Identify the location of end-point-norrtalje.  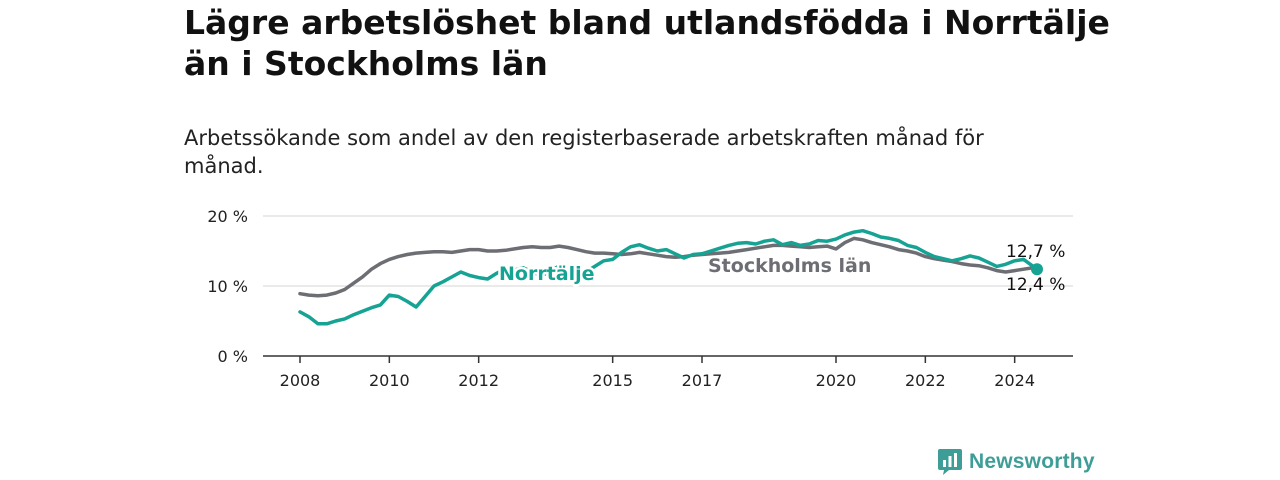
(1037, 269).